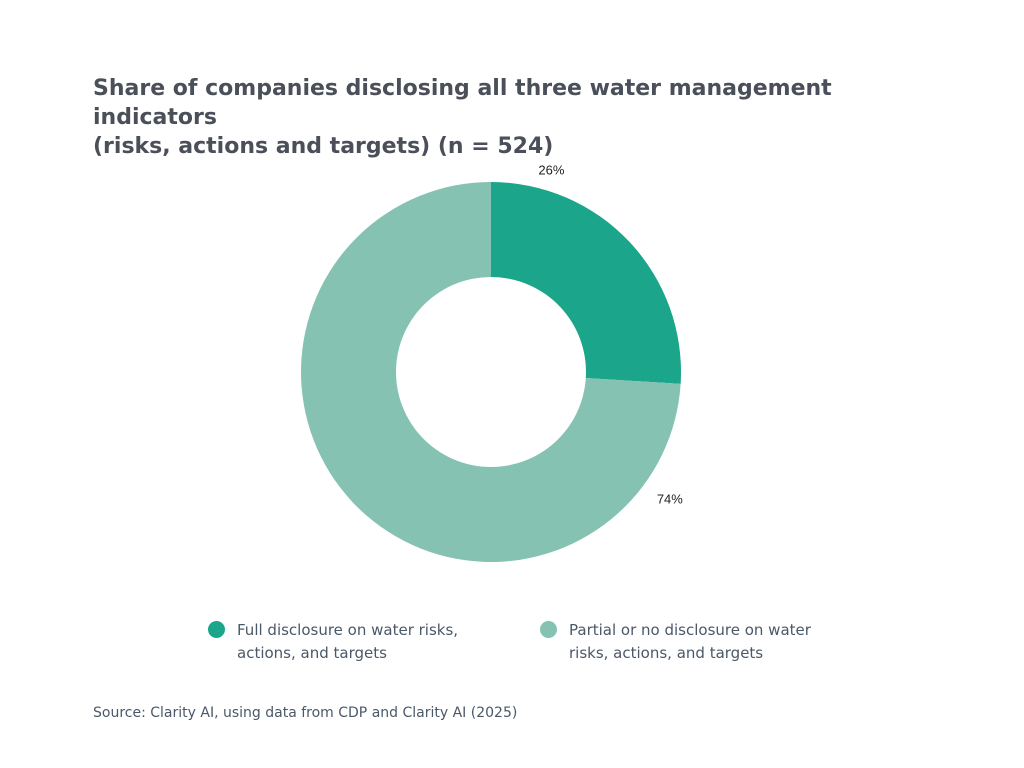 Image resolution: width=1024 pixels, height=768 pixels. Describe the element at coordinates (666, 653) in the screenshot. I see `legend-label-partial-disclosure-line2: risks, actions, and targets` at that location.